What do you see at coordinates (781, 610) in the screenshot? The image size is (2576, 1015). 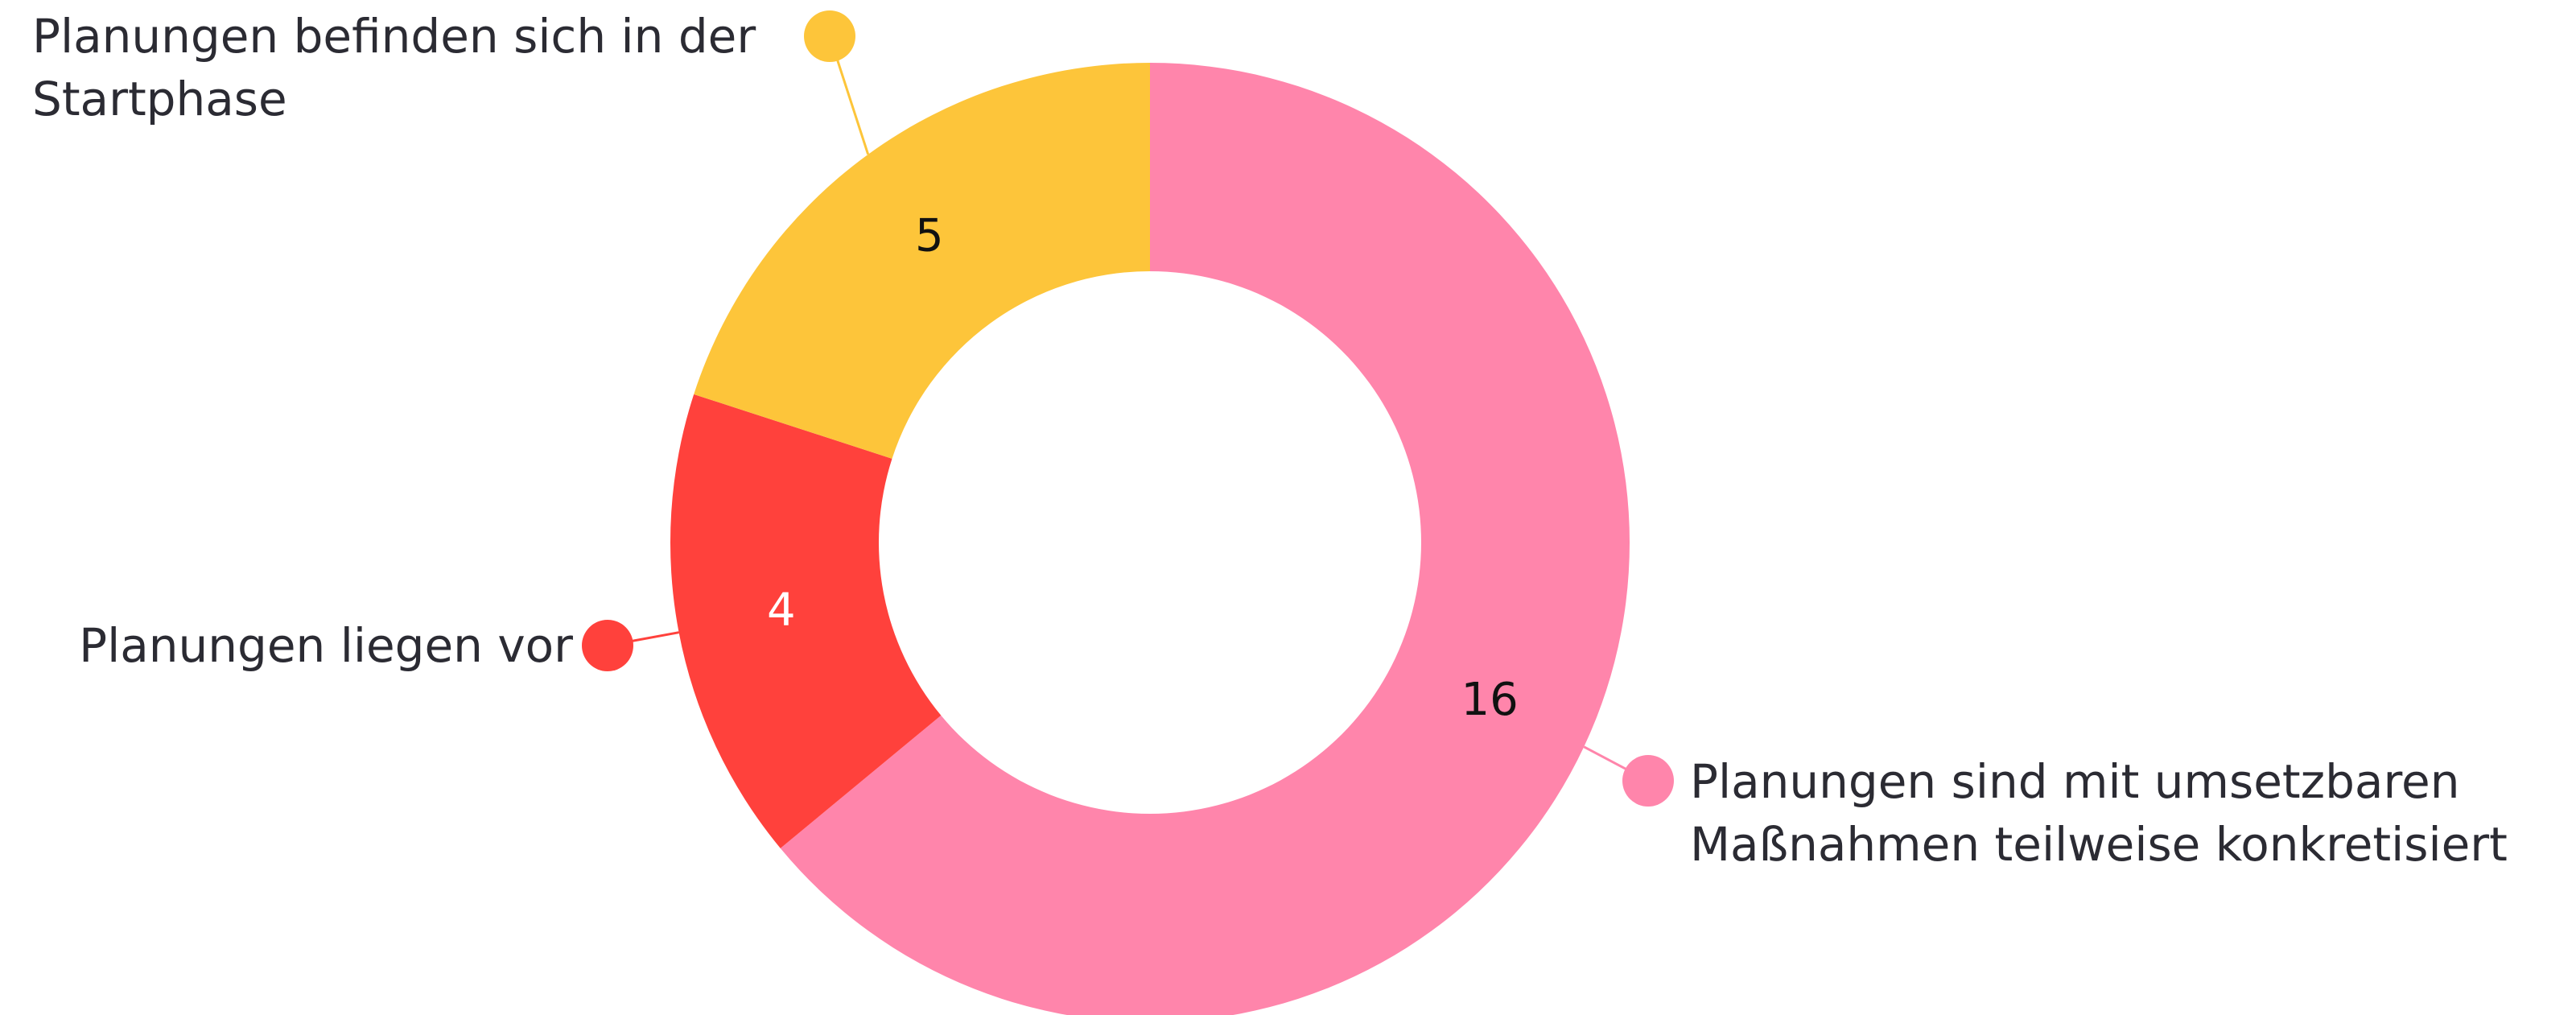 I see `value-label: 4` at bounding box center [781, 610].